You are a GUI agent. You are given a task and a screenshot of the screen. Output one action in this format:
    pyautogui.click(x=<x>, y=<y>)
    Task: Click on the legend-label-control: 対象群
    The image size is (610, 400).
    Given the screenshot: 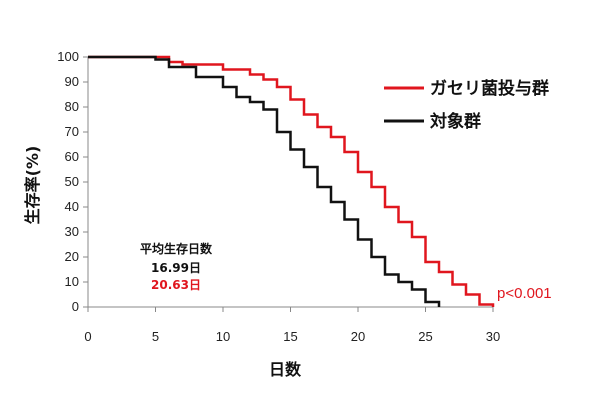 What is the action you would take?
    pyautogui.click(x=455, y=121)
    